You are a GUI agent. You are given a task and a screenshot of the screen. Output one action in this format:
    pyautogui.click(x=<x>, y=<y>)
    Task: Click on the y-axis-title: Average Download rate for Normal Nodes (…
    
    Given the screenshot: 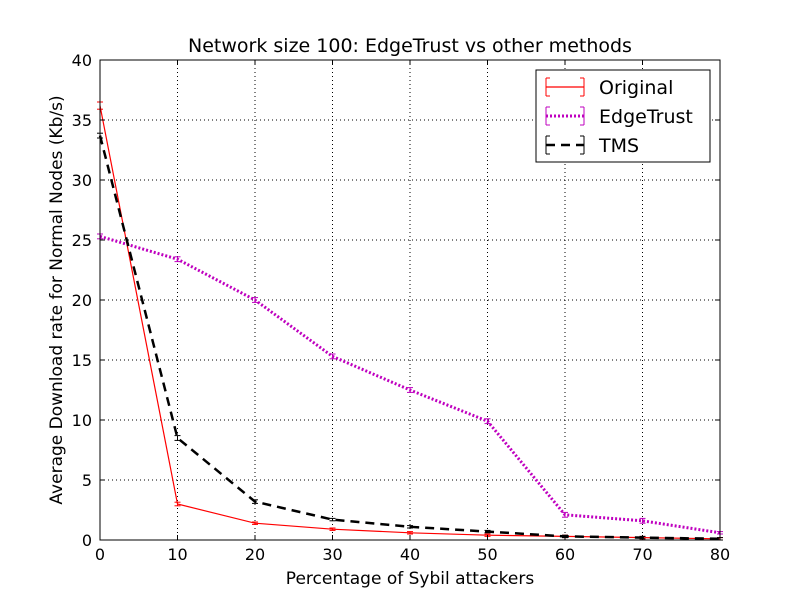 What is the action you would take?
    pyautogui.click(x=57, y=299)
    